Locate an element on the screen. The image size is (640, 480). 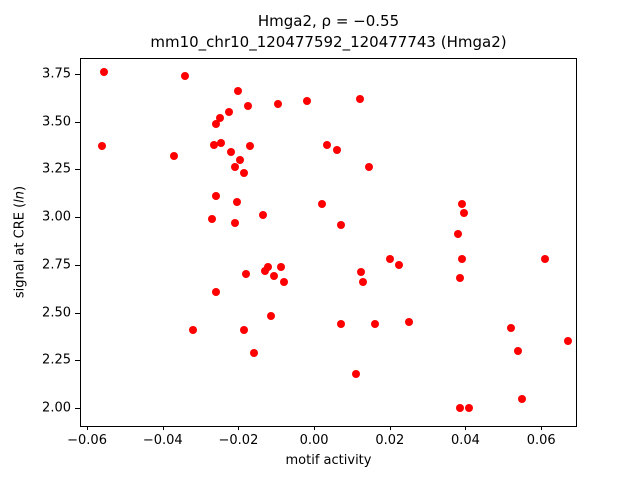
y-axis-label-suffix: ) is located at coordinates (20, 188).